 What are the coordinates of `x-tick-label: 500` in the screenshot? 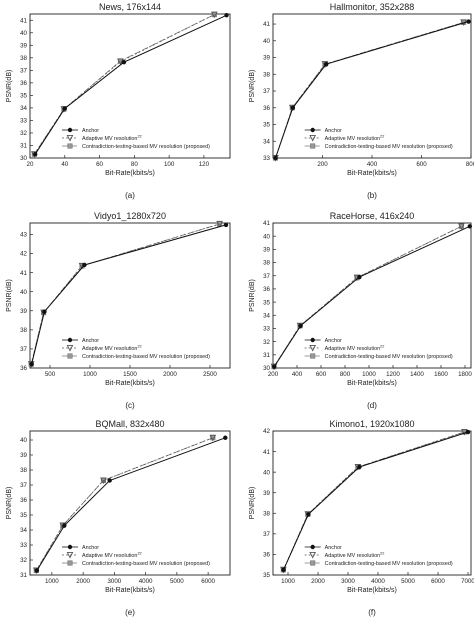 It's located at (50, 374).